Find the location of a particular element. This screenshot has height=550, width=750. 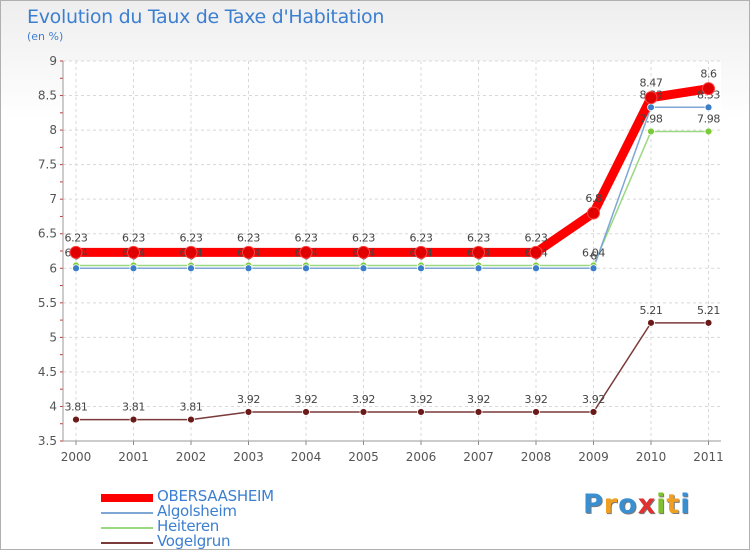

x-tick-label: 2009 is located at coordinates (593, 457).